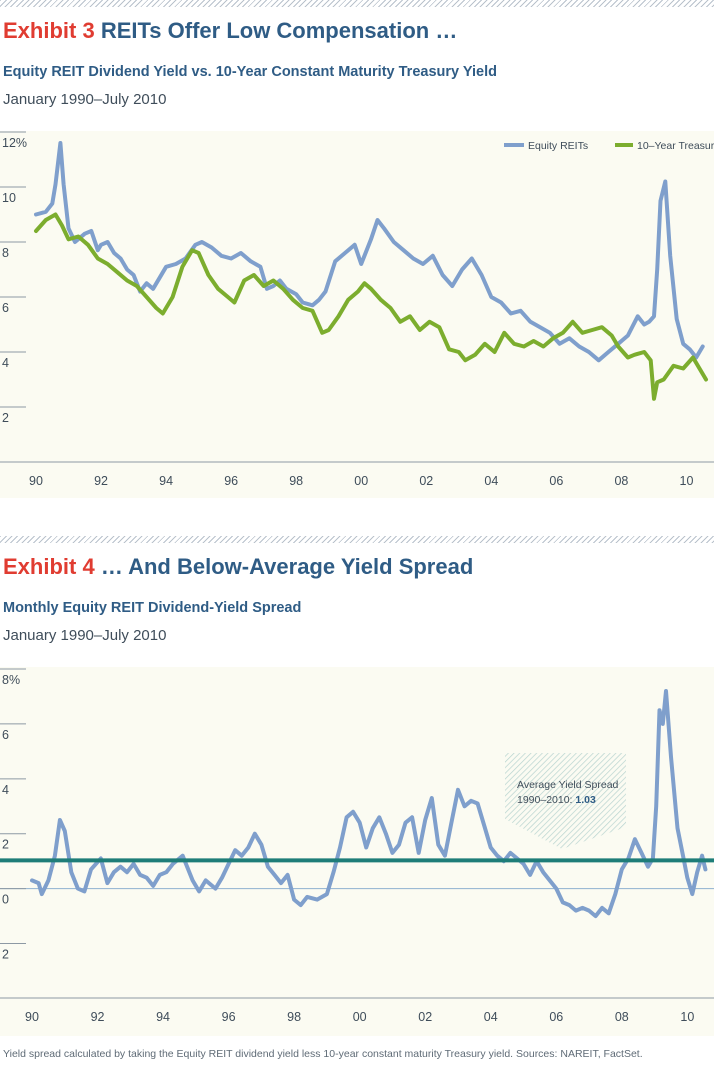 The width and height of the screenshot is (714, 1067). What do you see at coordinates (49, 566) in the screenshot?
I see `exhibit4-number: Exhibit 4` at bounding box center [49, 566].